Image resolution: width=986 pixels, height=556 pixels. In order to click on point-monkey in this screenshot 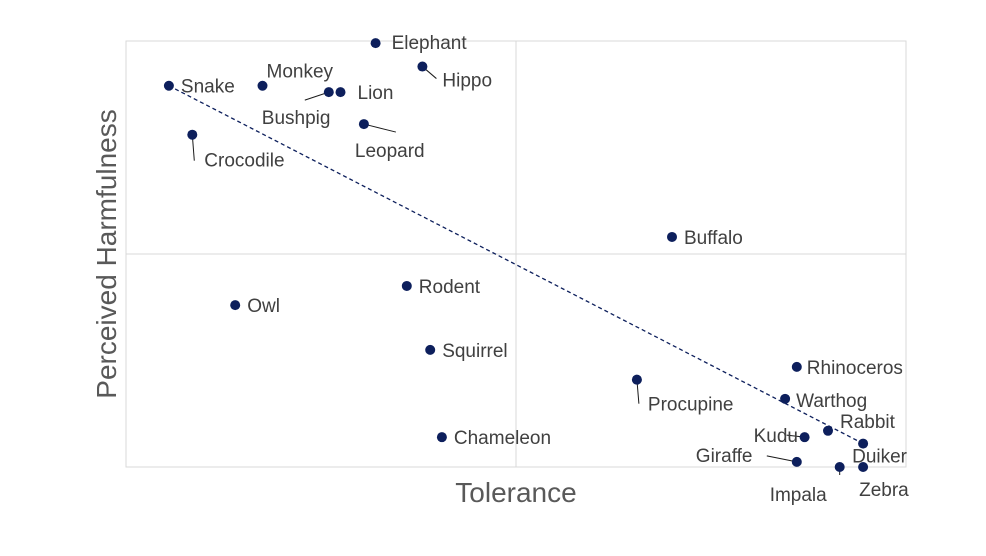, I will do `click(262, 85)`.